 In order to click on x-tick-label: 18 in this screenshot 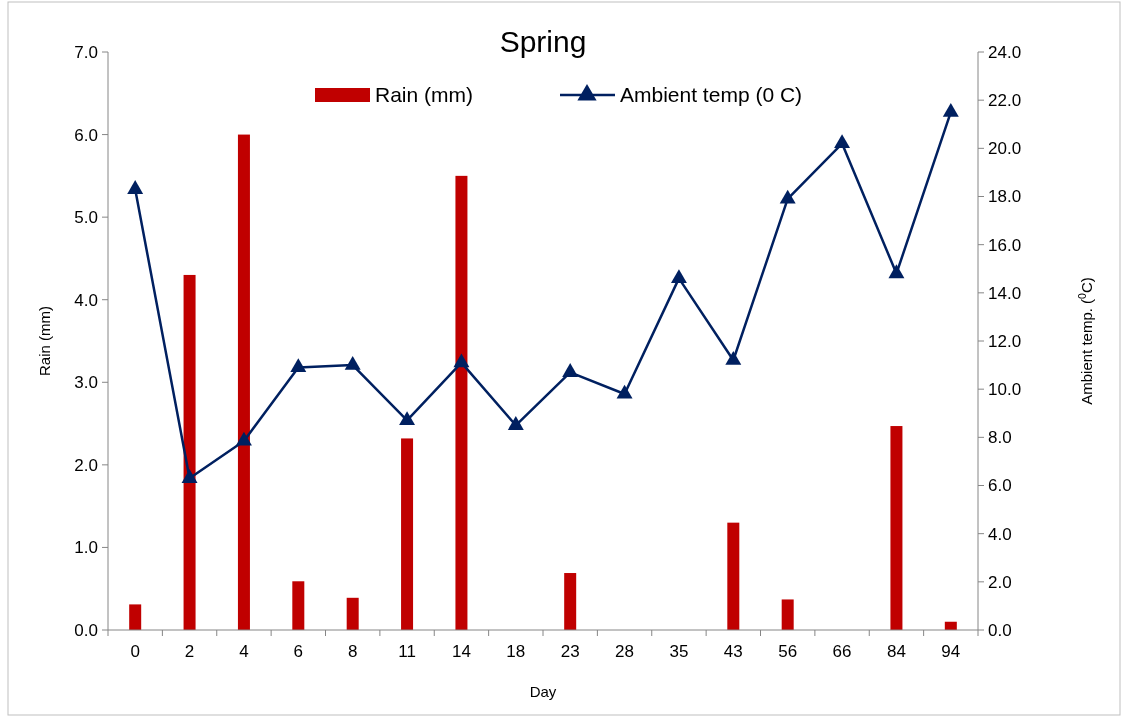, I will do `click(516, 651)`.